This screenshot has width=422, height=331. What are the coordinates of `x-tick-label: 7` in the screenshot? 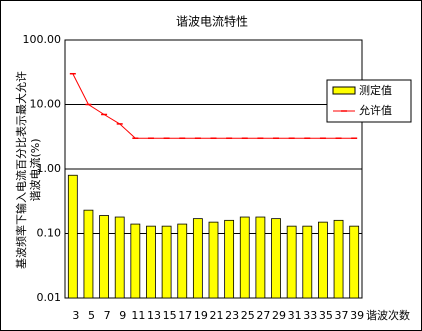 It's located at (107, 315).